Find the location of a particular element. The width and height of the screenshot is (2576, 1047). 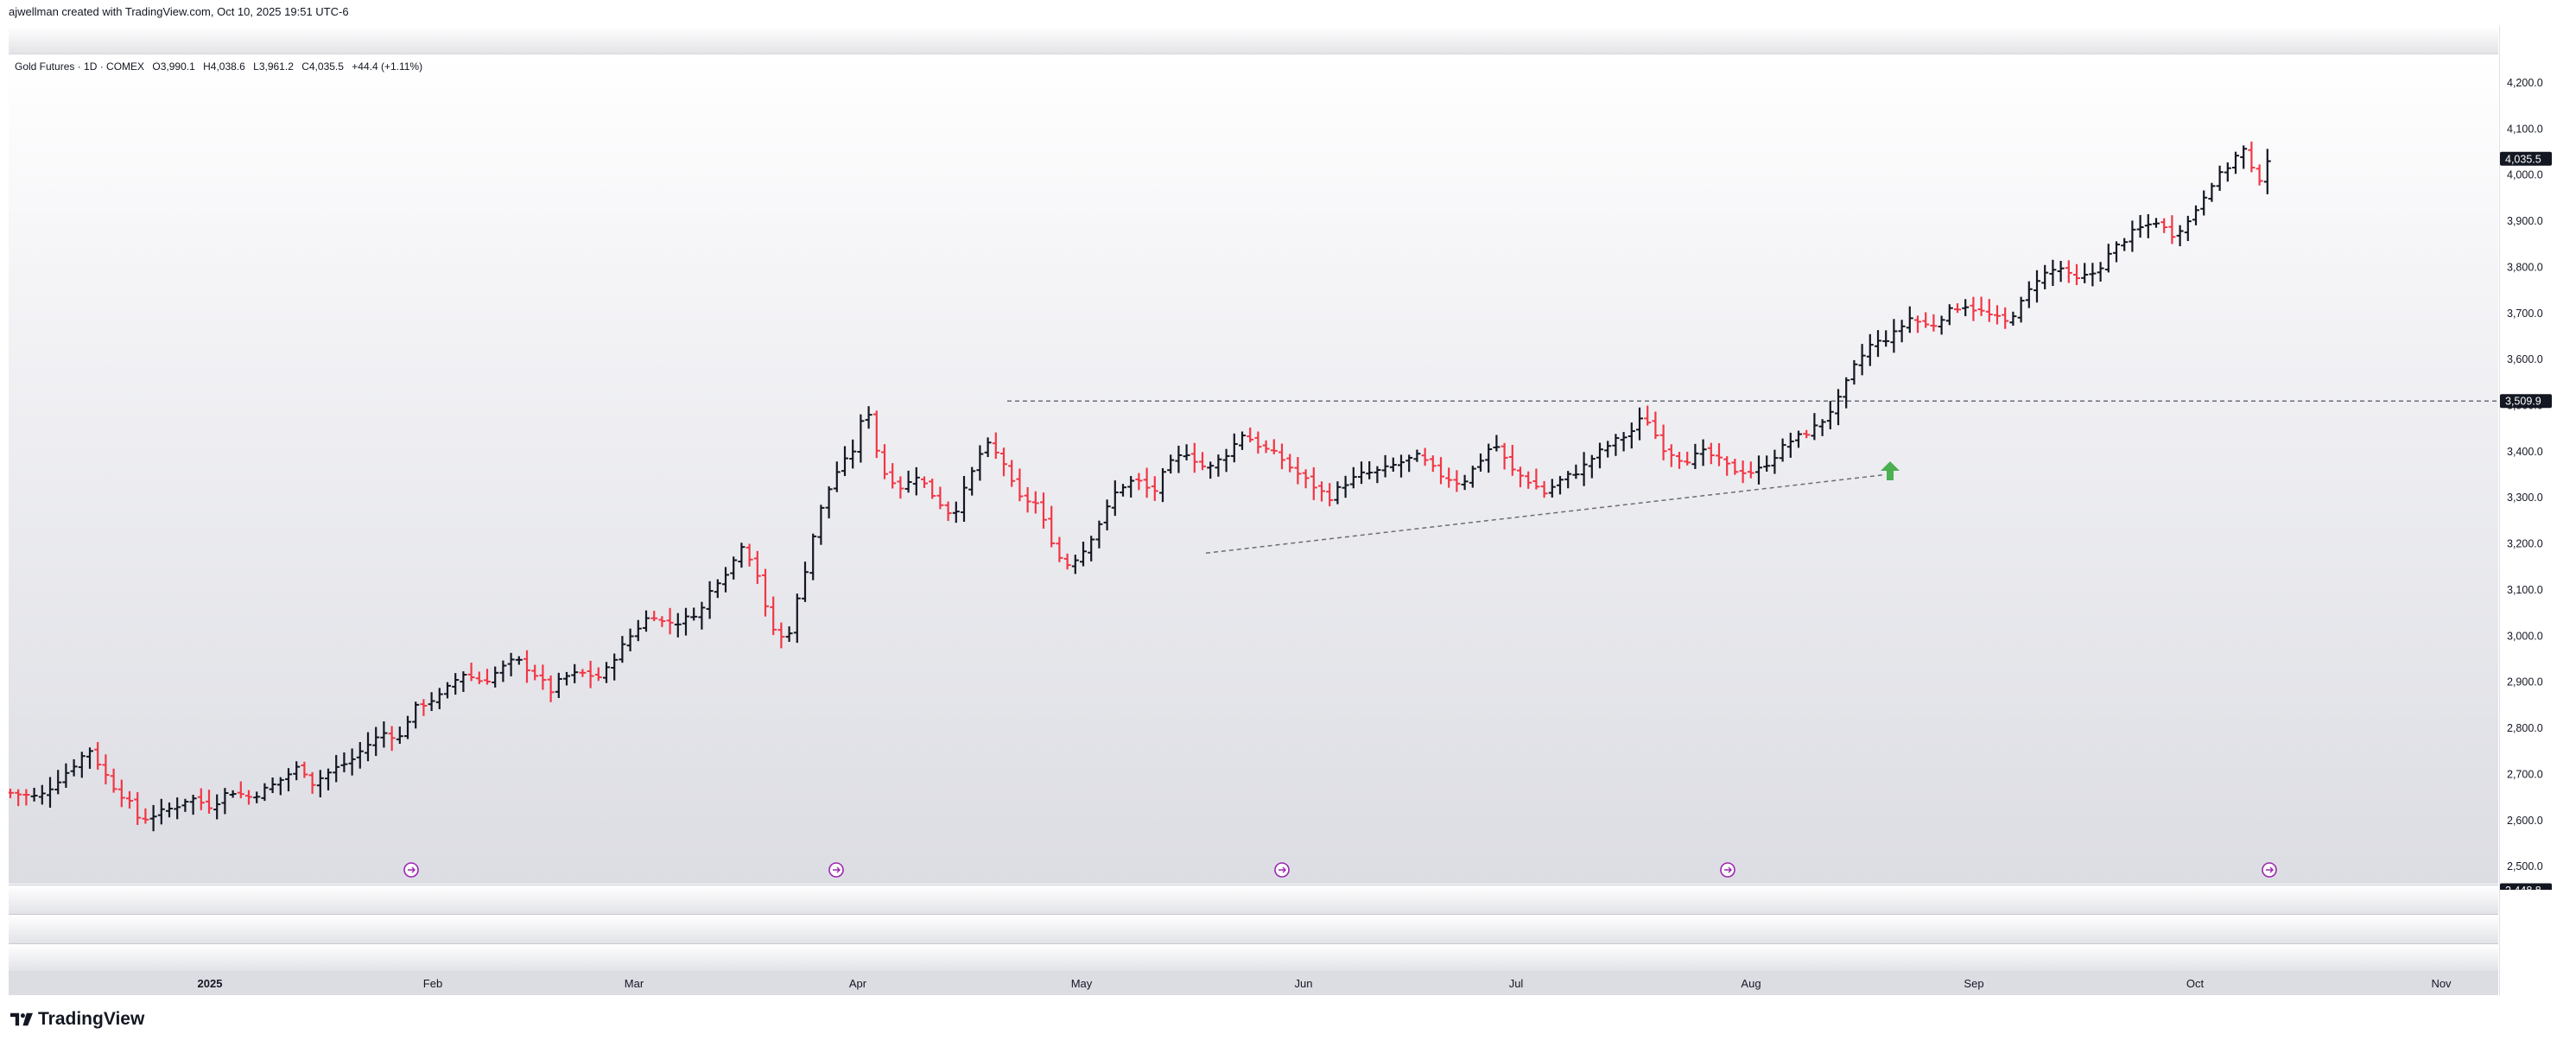

open-value: O3,990.1 is located at coordinates (173, 66).